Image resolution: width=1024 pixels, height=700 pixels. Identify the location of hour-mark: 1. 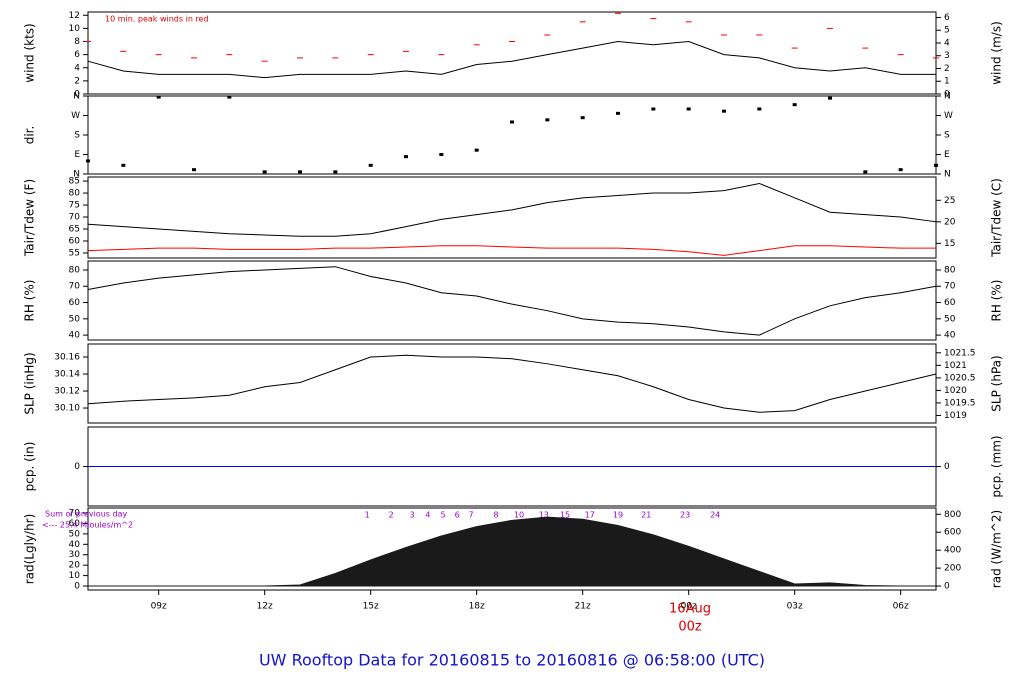
(367, 515).